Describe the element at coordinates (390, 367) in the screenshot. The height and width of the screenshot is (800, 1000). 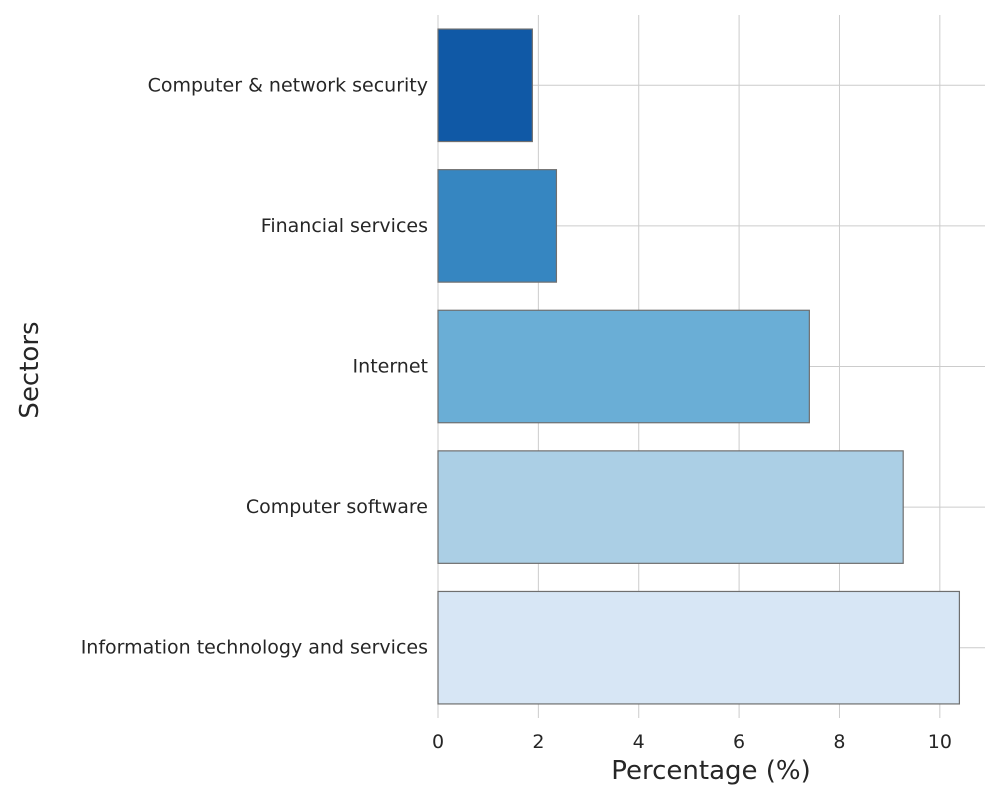
I see `category-label: Internet` at that location.